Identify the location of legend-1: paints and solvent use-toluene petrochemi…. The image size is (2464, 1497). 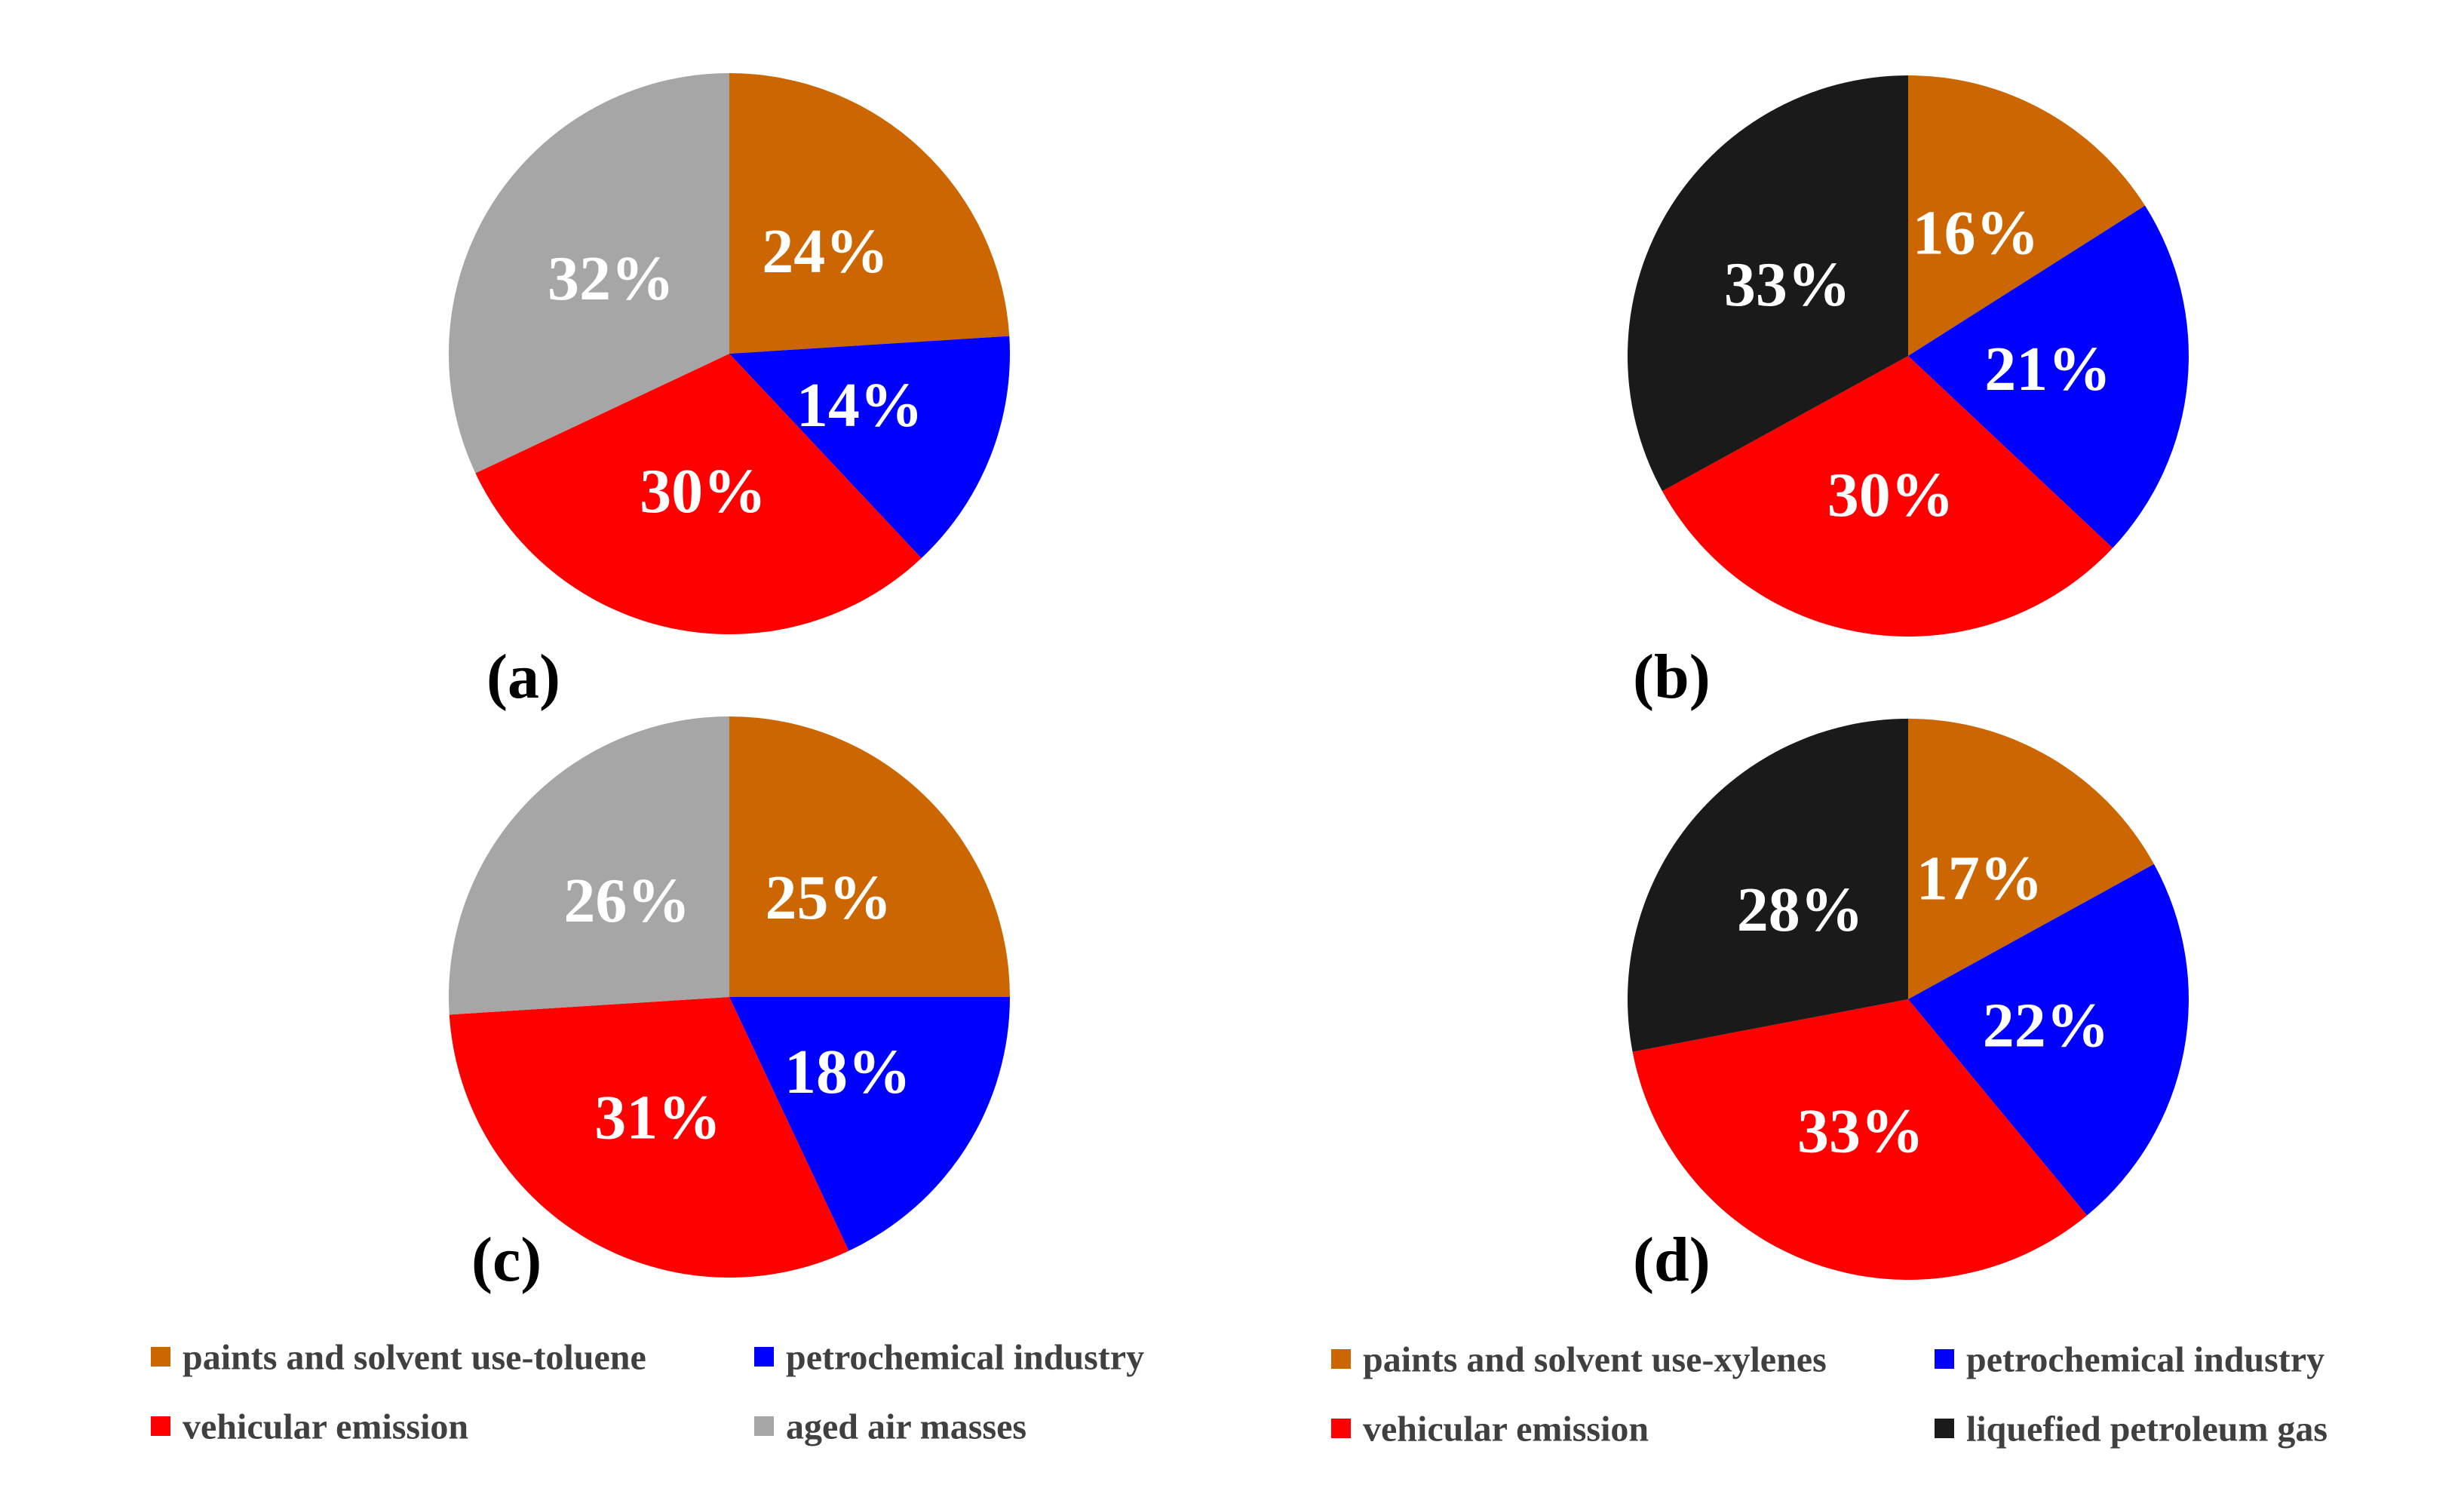
(647, 1392).